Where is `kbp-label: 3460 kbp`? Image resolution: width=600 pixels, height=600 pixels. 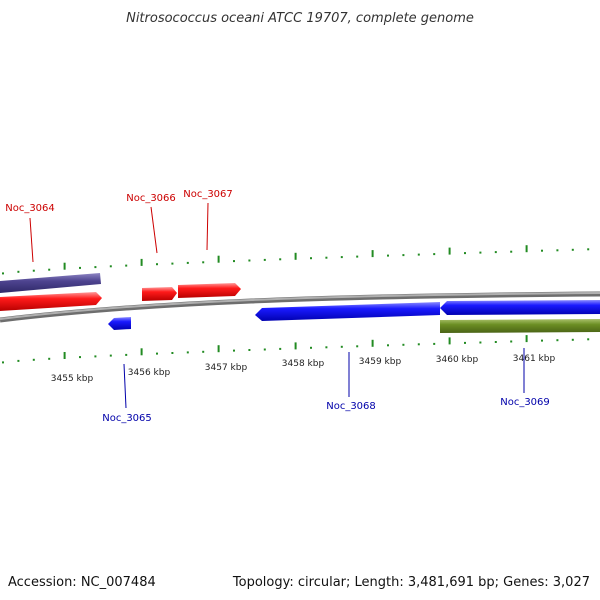 kbp-label: 3460 kbp is located at coordinates (457, 360).